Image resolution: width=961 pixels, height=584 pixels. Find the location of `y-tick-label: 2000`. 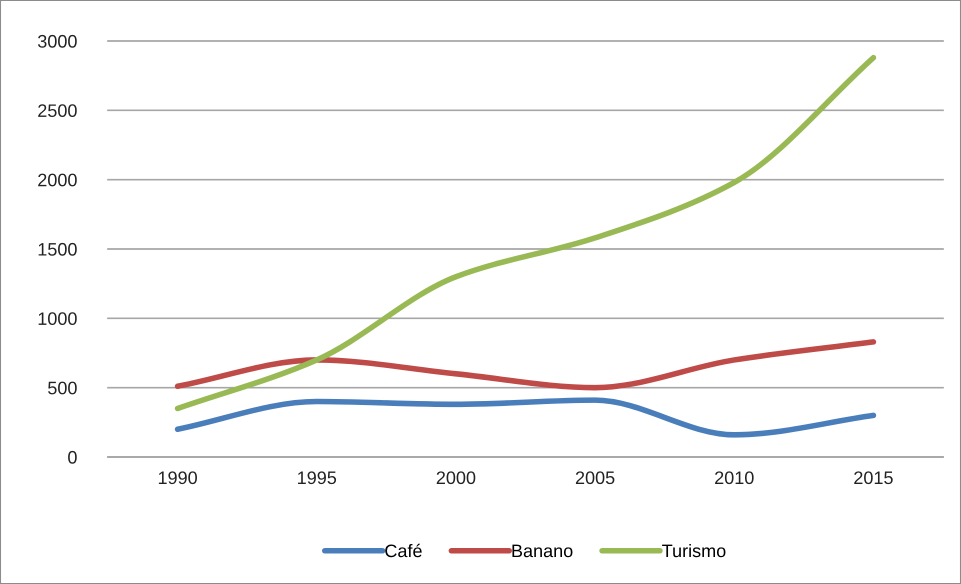

y-tick-label: 2000 is located at coordinates (57, 180).